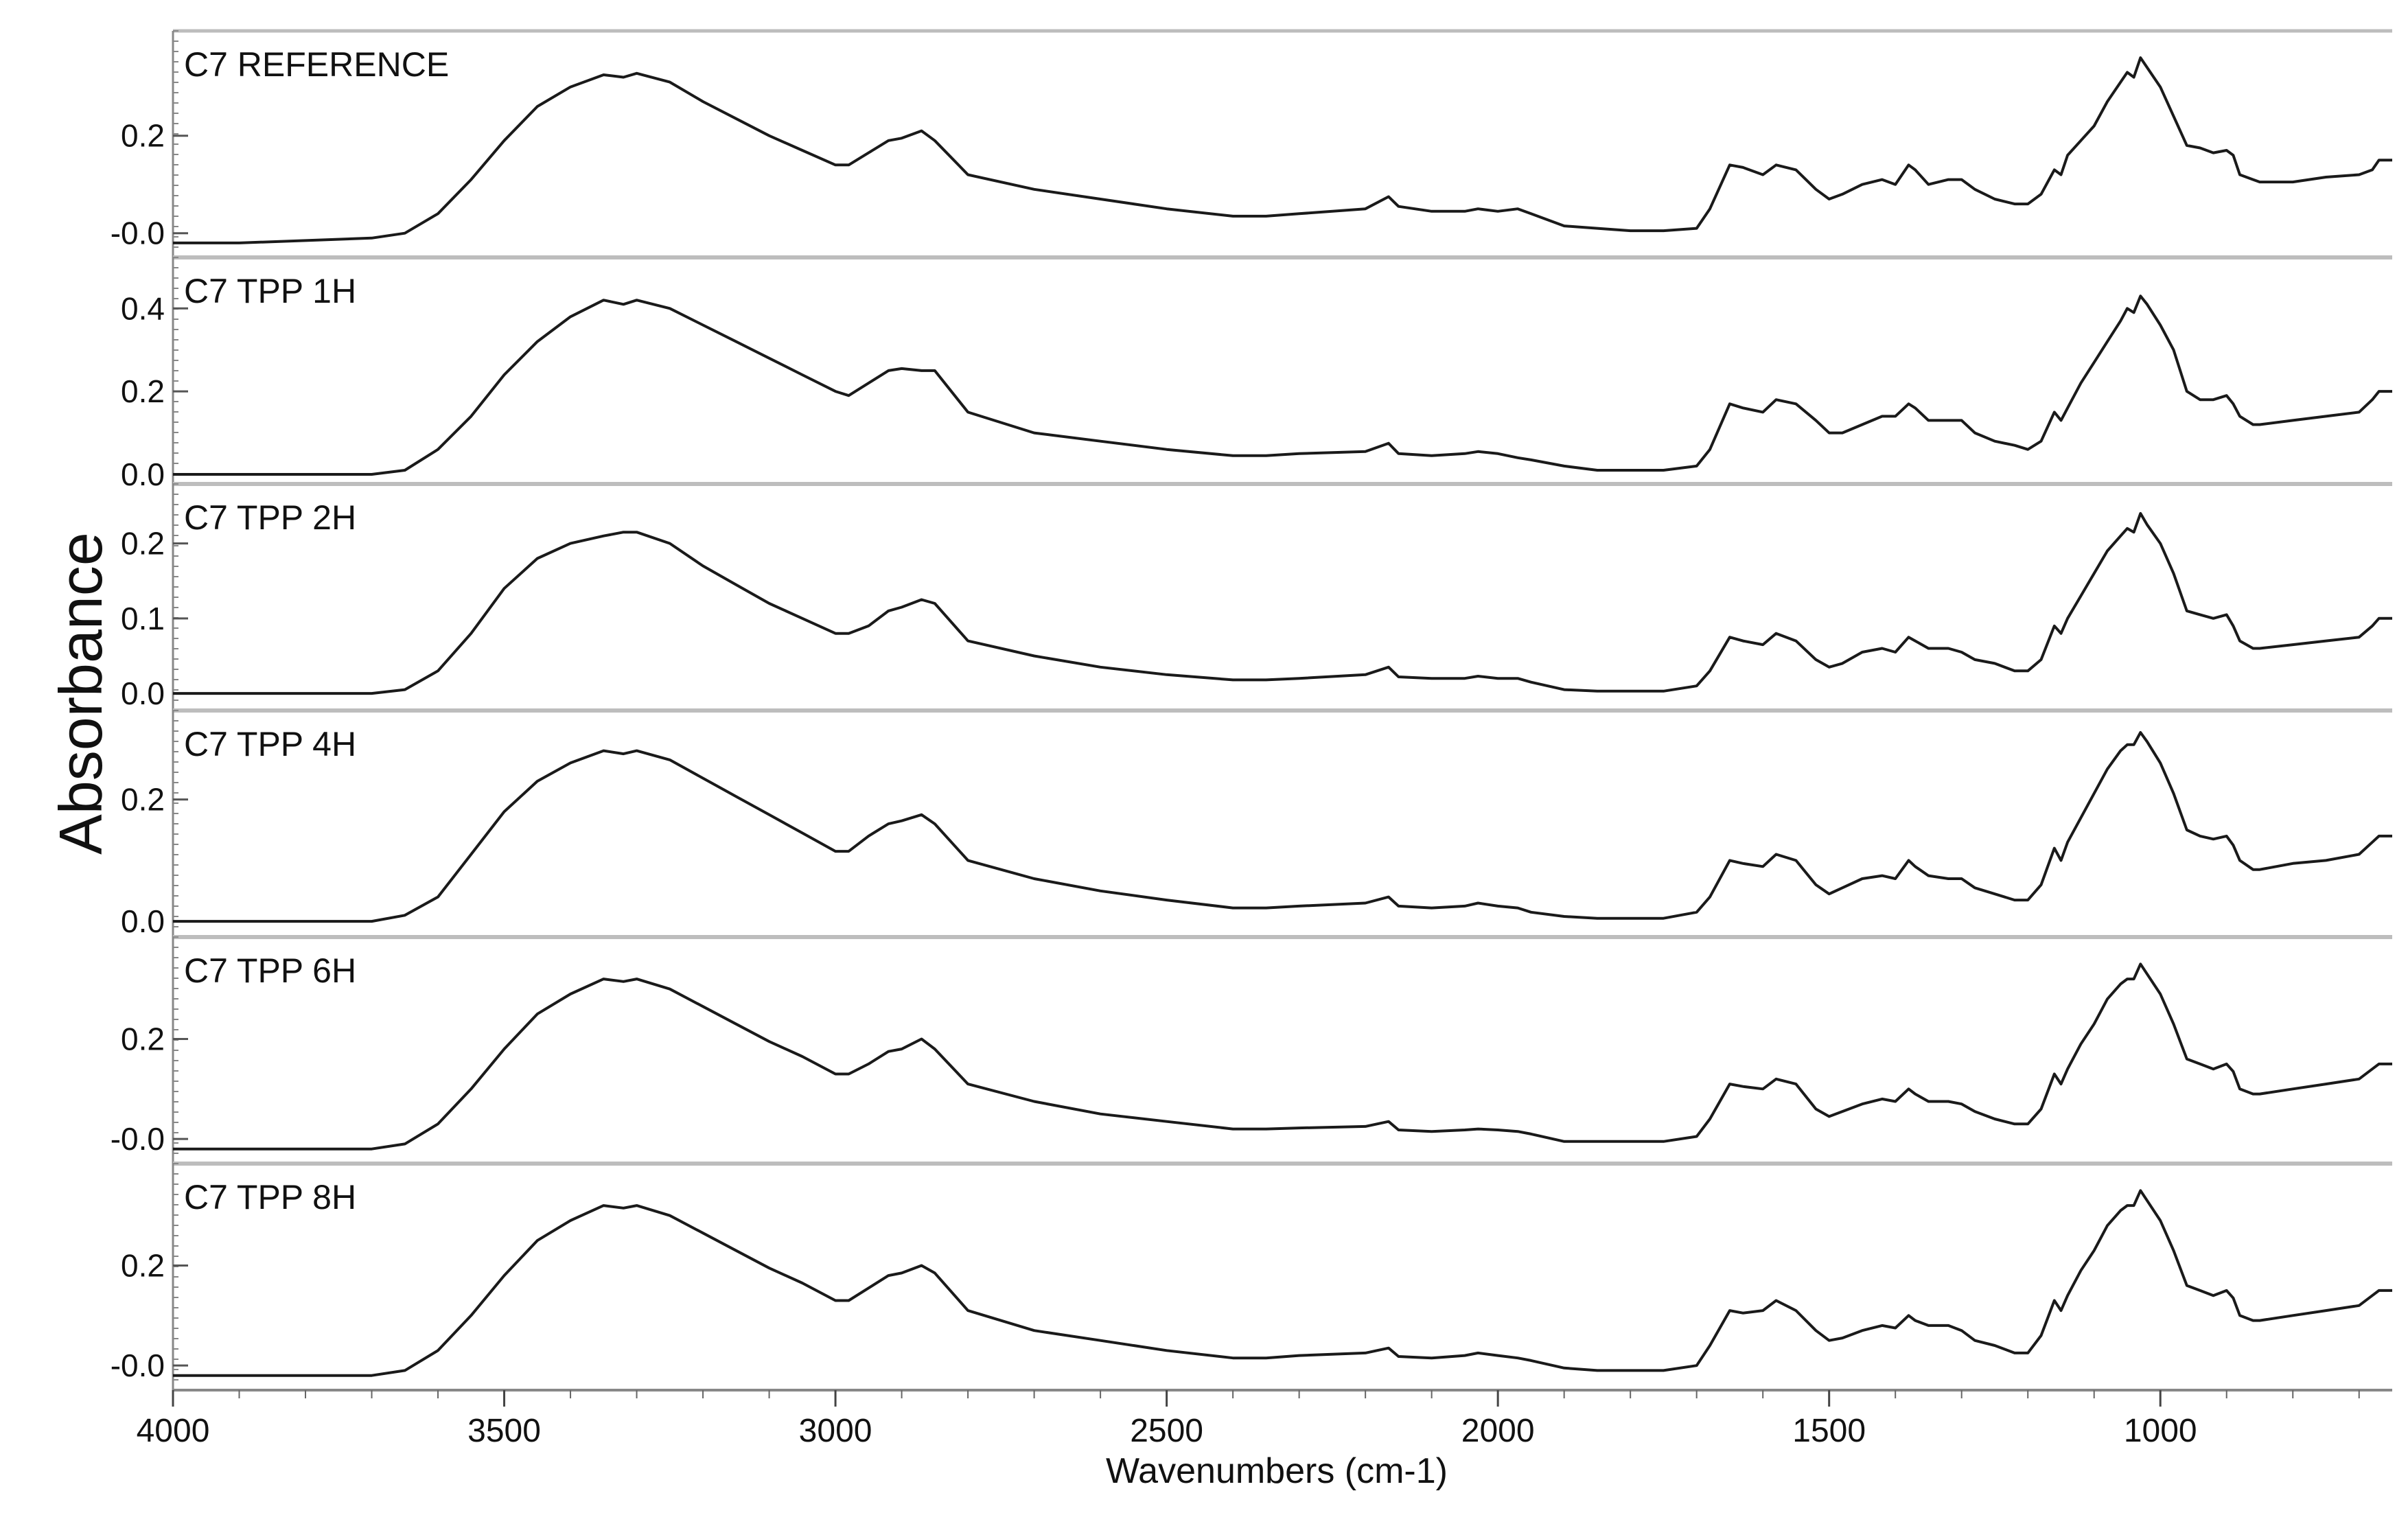  What do you see at coordinates (1166, 1431) in the screenshot?
I see `x-tick-label: 2500` at bounding box center [1166, 1431].